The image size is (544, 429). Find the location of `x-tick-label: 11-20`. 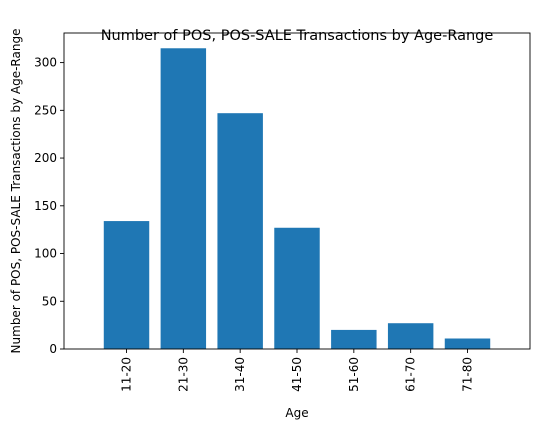

x-tick-label: 11-20 is located at coordinates (127, 374).